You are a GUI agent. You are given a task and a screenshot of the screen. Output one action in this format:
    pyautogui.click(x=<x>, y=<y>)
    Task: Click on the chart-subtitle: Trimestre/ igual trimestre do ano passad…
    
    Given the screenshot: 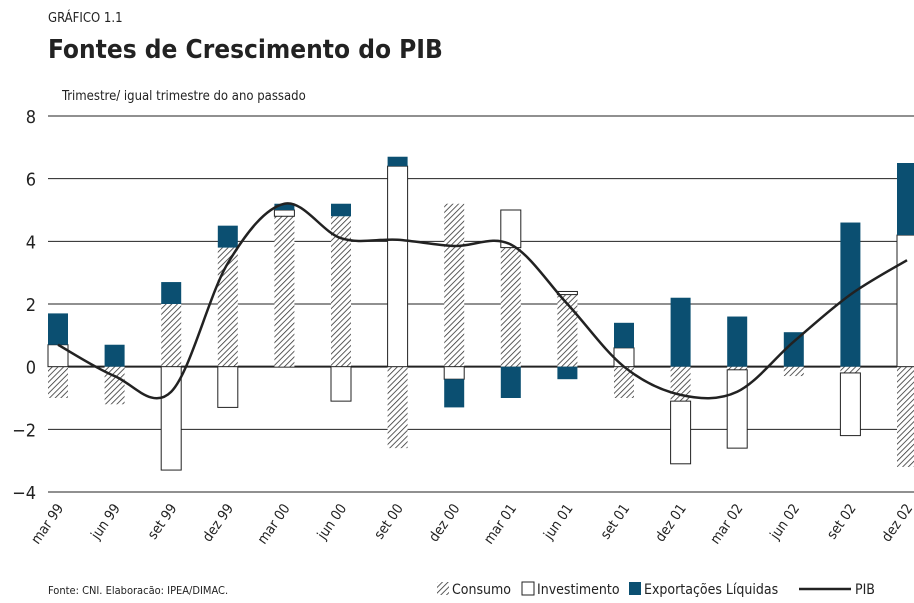 What is the action you would take?
    pyautogui.click(x=183, y=96)
    